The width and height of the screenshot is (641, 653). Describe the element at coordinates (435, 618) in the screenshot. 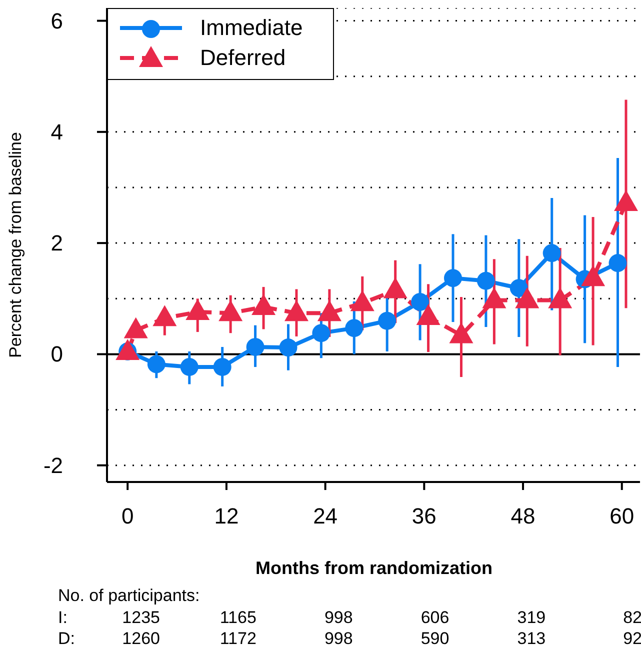

I see `text: 606` at that location.